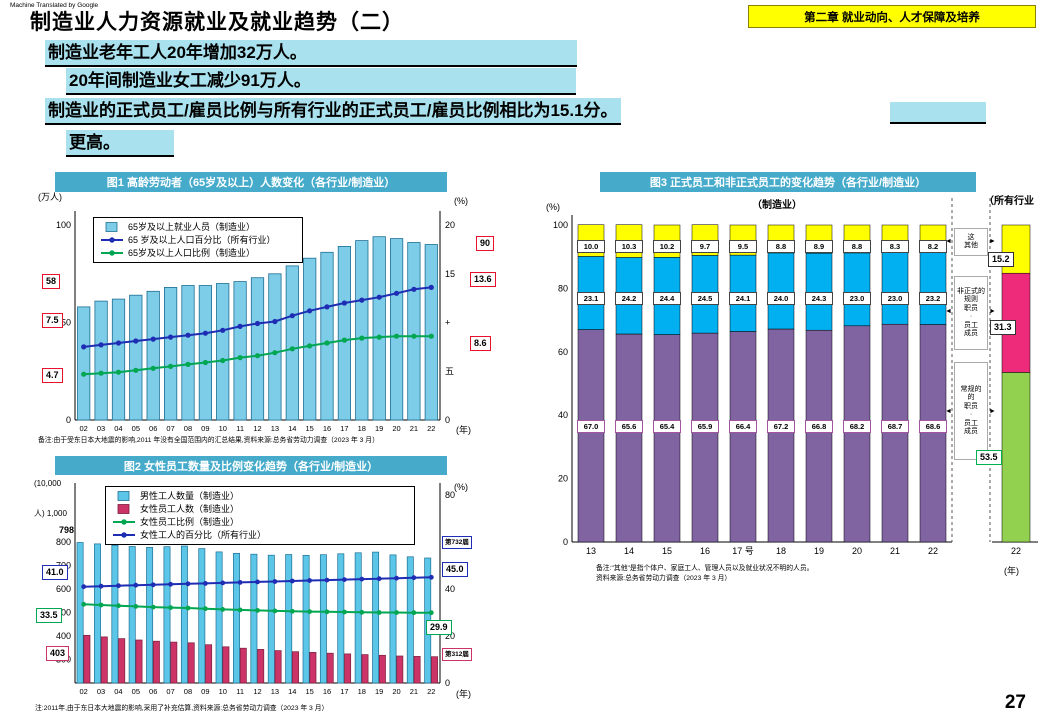 This screenshot has width=1040, height=720. I want to click on fig3-group-label-manufacturing: （制造业）, so click(777, 205).